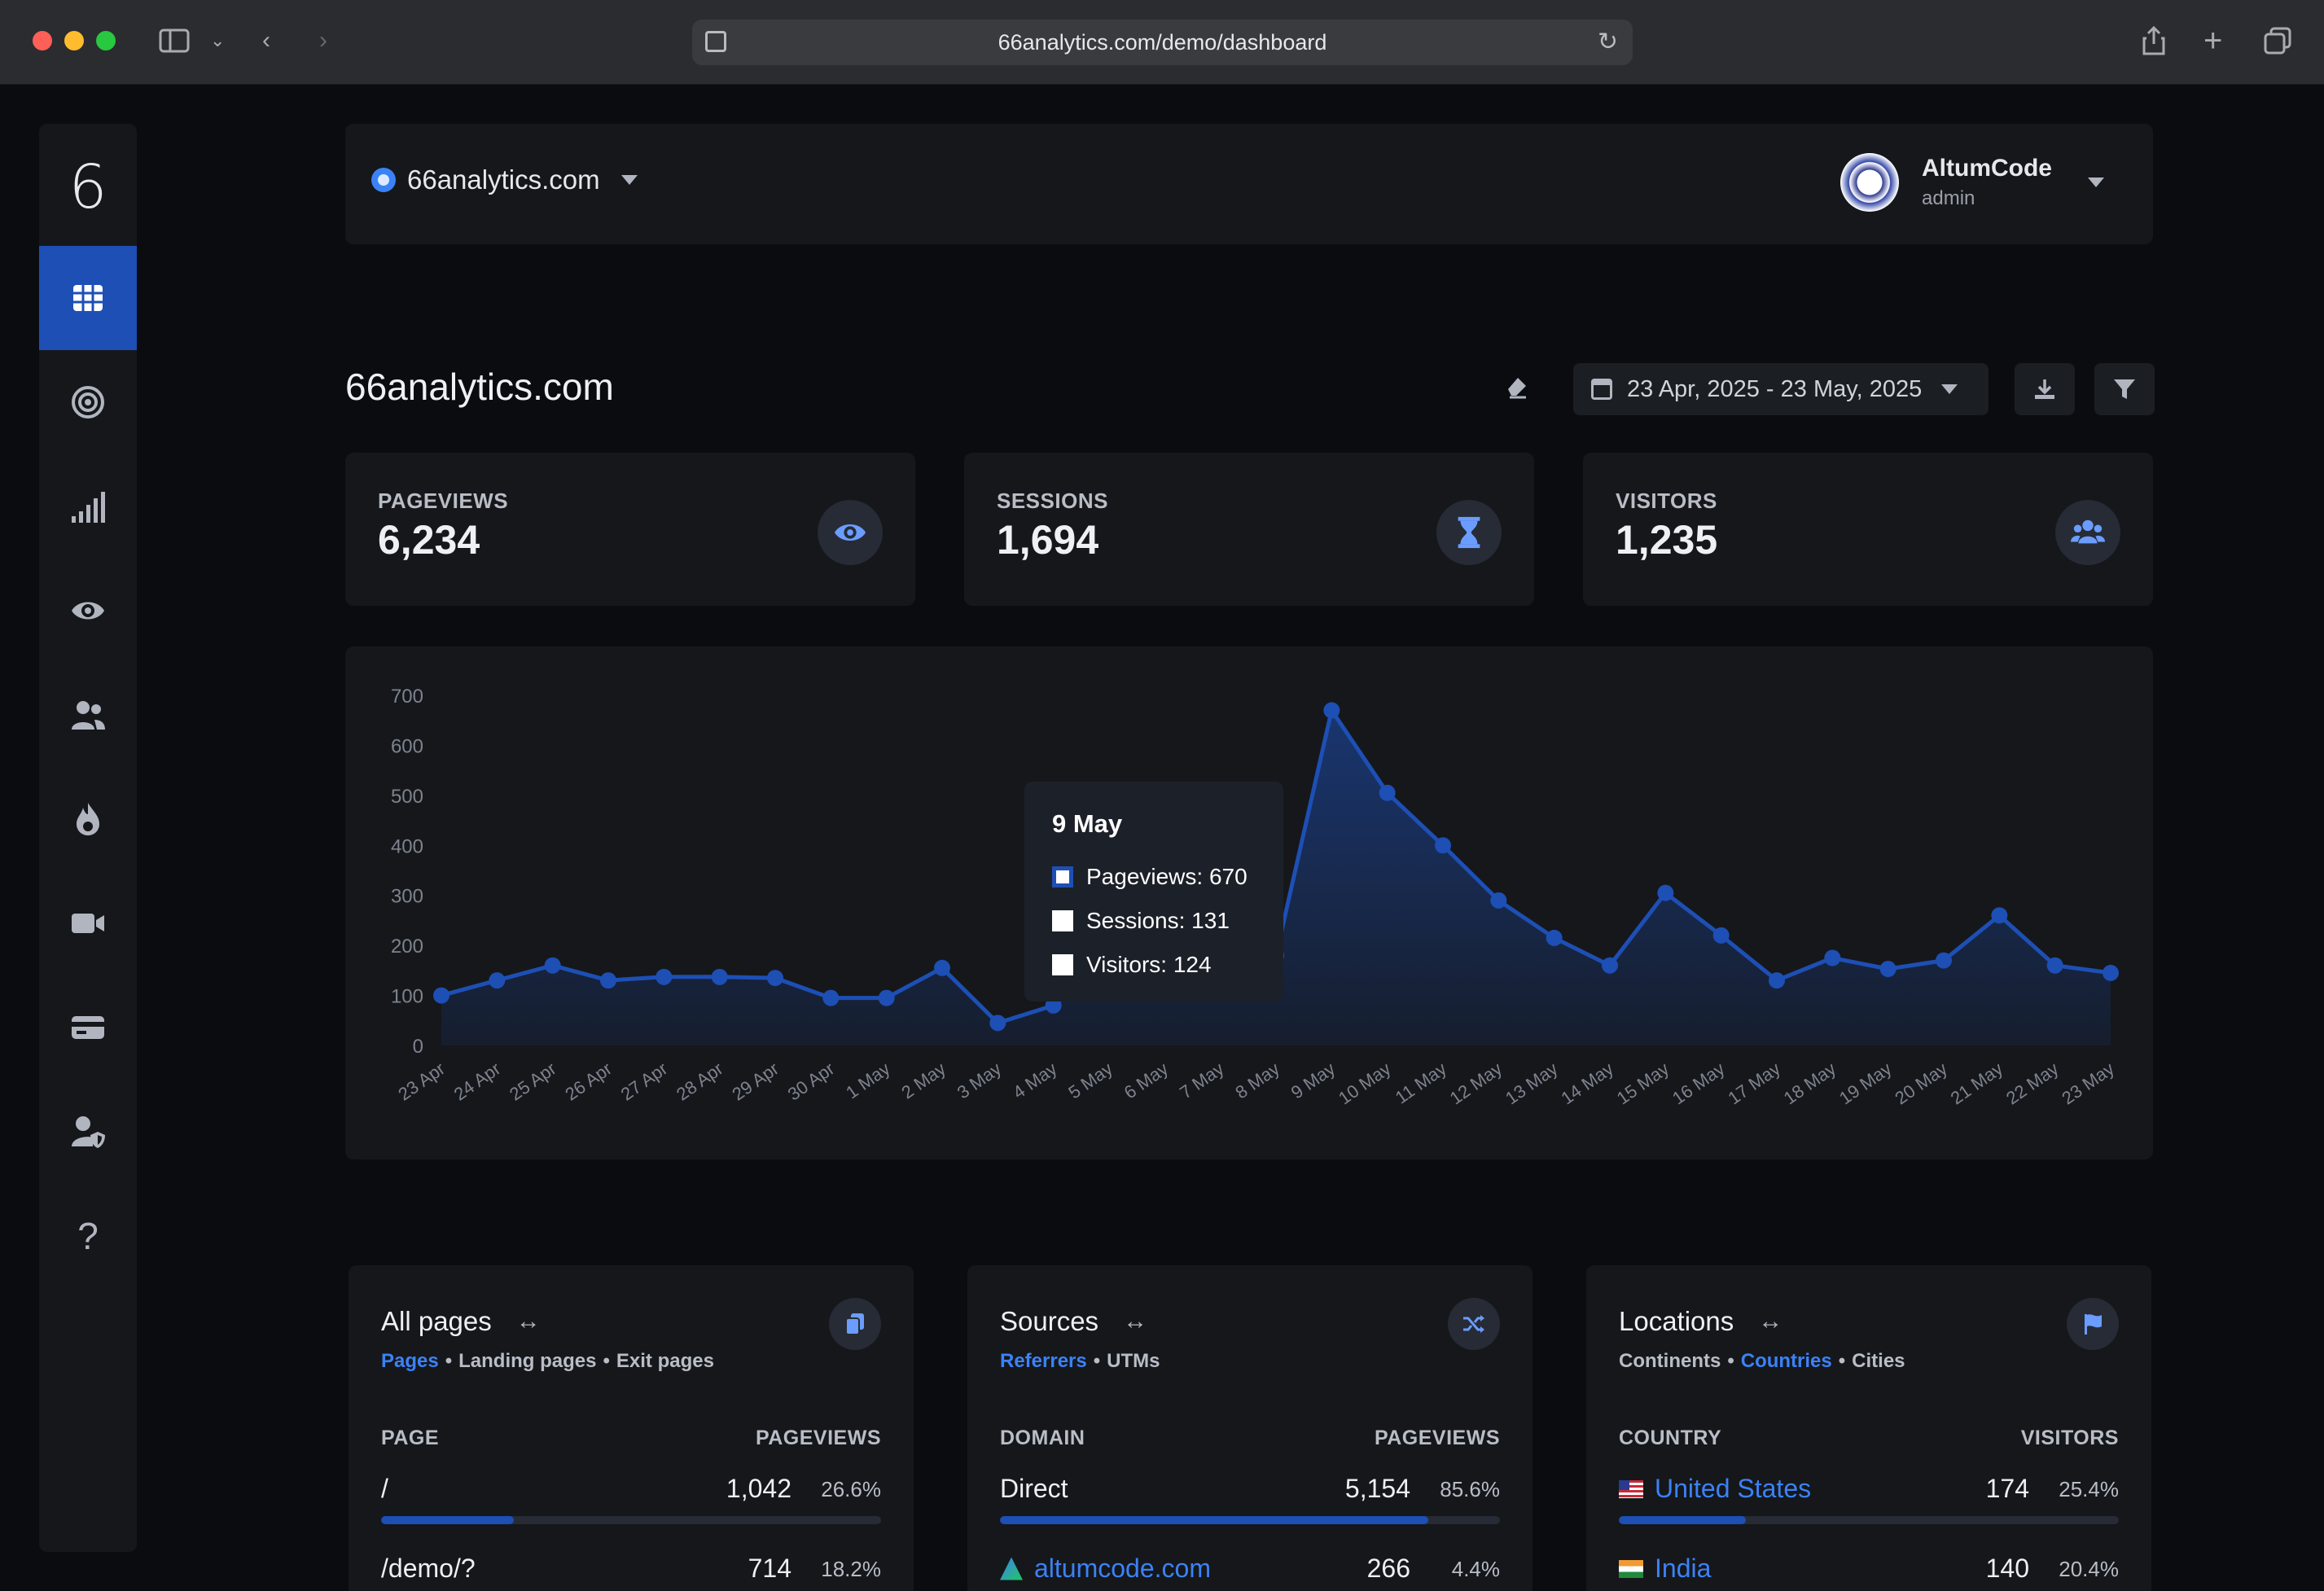 This screenshot has height=1591, width=2324. What do you see at coordinates (1607, 41) in the screenshot?
I see `reload-icon: ↻` at bounding box center [1607, 41].